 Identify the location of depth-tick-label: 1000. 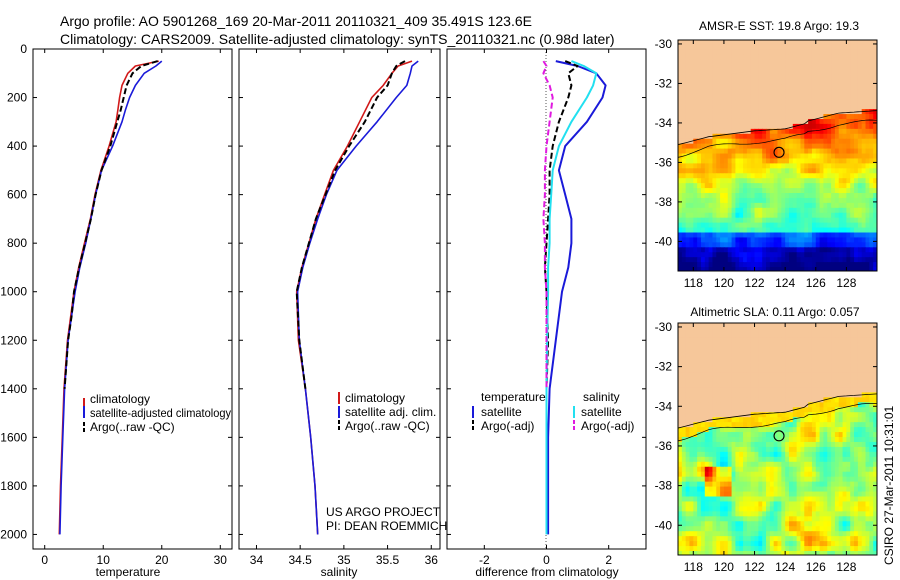
(13, 292).